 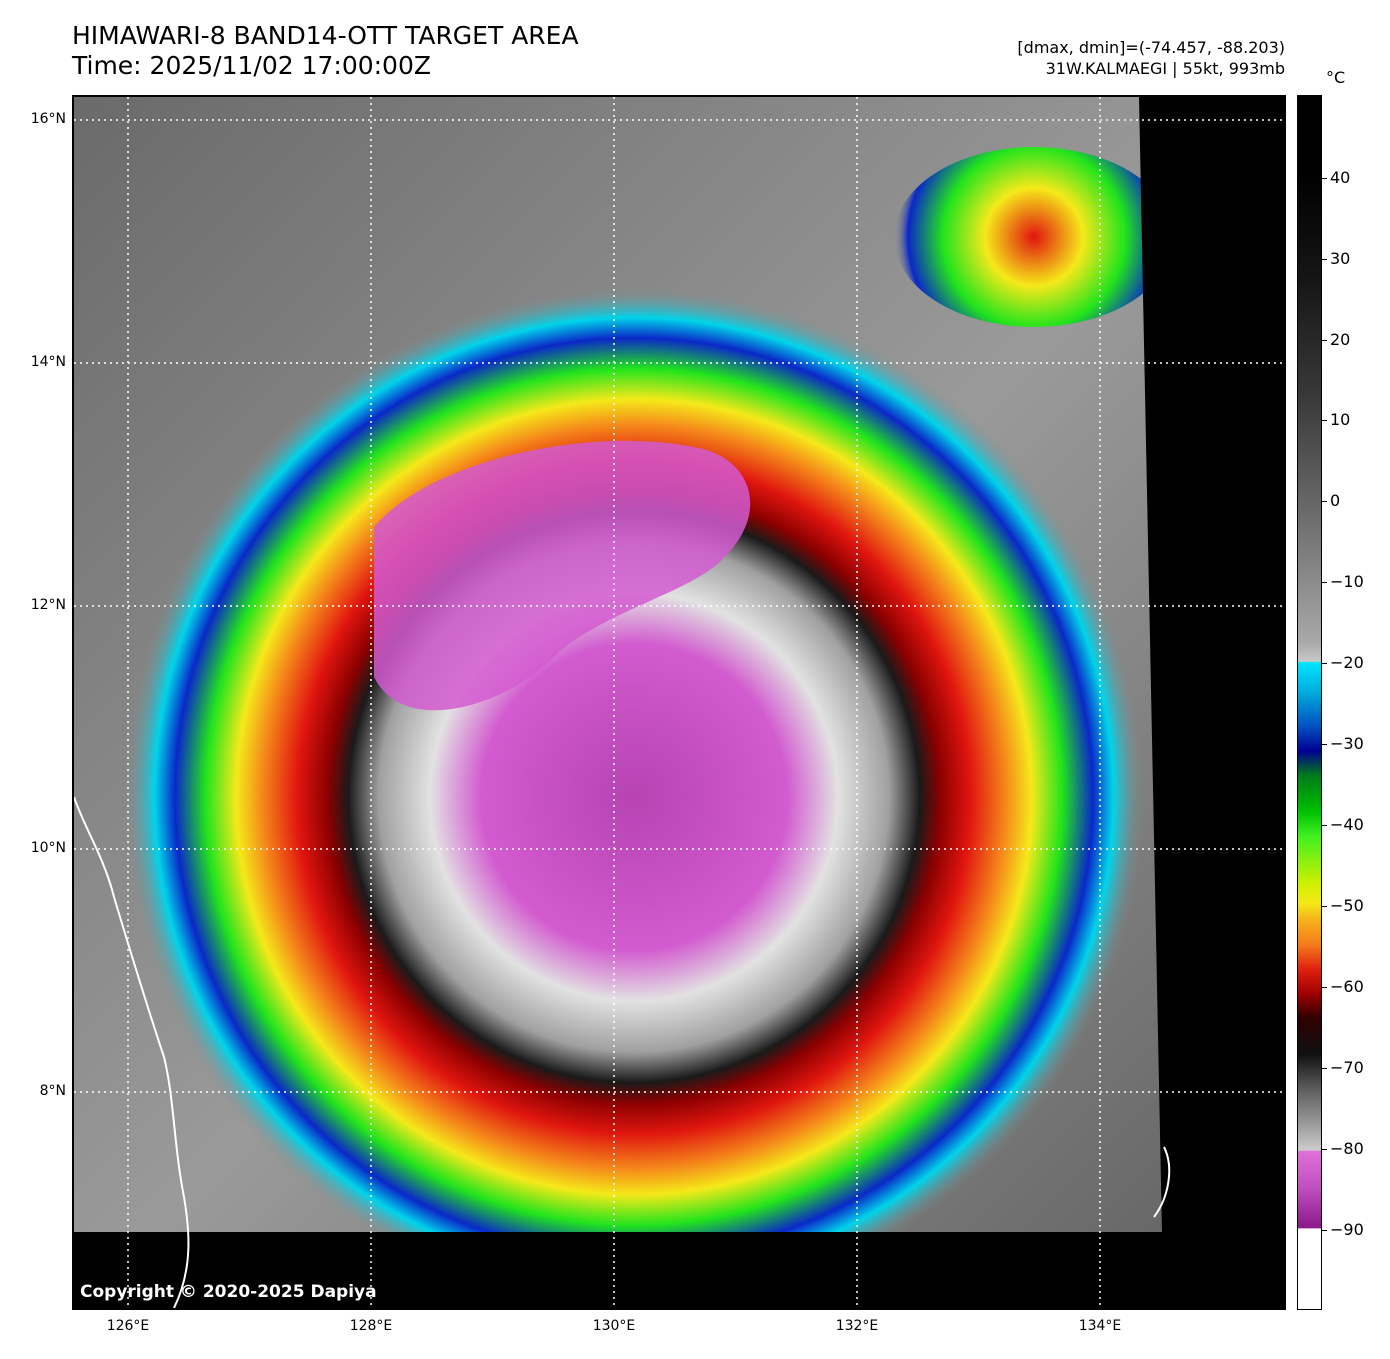 What do you see at coordinates (1340, 339) in the screenshot?
I see `colorbar-label: 20` at bounding box center [1340, 339].